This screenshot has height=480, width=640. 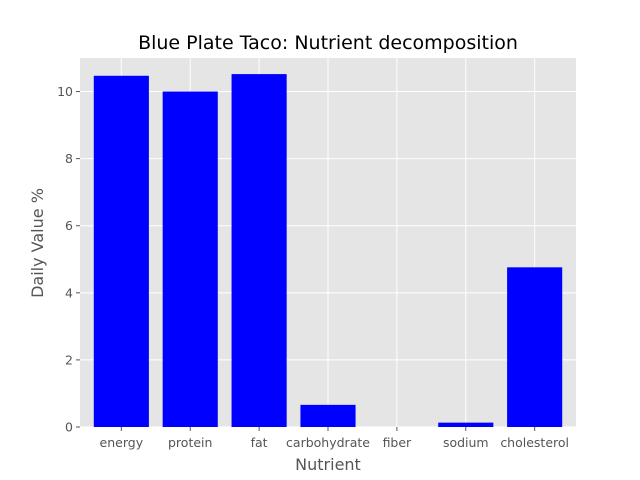 What do you see at coordinates (466, 442) in the screenshot?
I see `x-tick-label-sodium: sodium` at bounding box center [466, 442].